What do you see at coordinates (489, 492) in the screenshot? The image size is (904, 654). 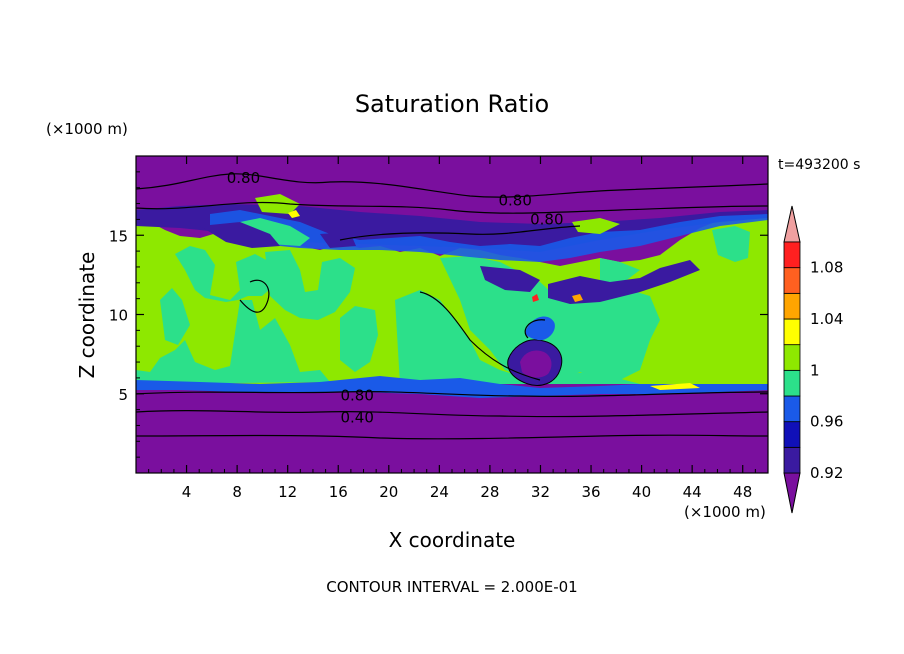 I see `x-tick-label: 28` at bounding box center [489, 492].